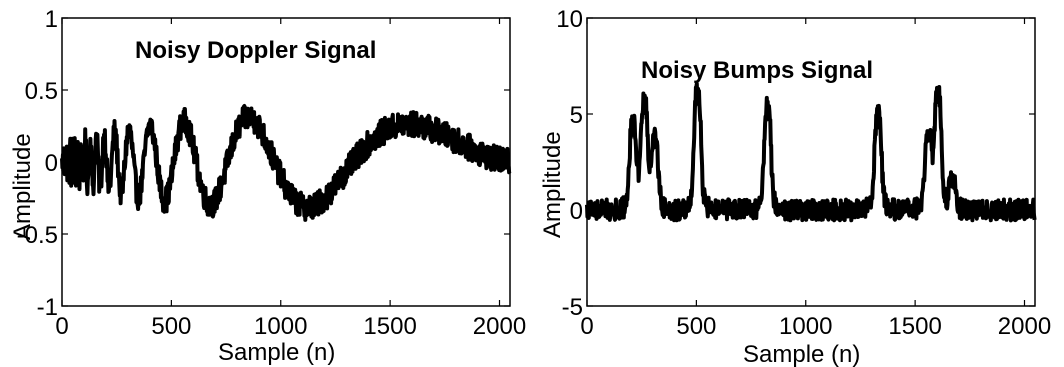 Image resolution: width=1064 pixels, height=367 pixels. I want to click on bumps-x-tick-label: 1500, so click(914, 326).